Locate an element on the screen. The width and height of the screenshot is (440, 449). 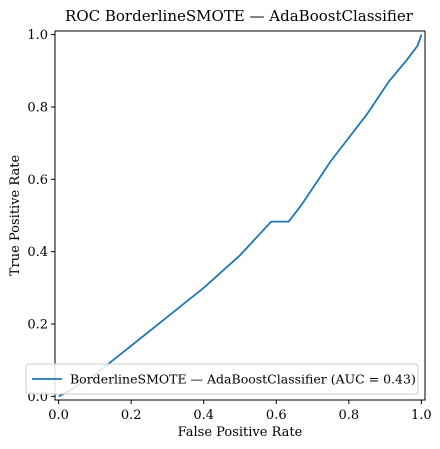
legend-box is located at coordinates (222, 379).